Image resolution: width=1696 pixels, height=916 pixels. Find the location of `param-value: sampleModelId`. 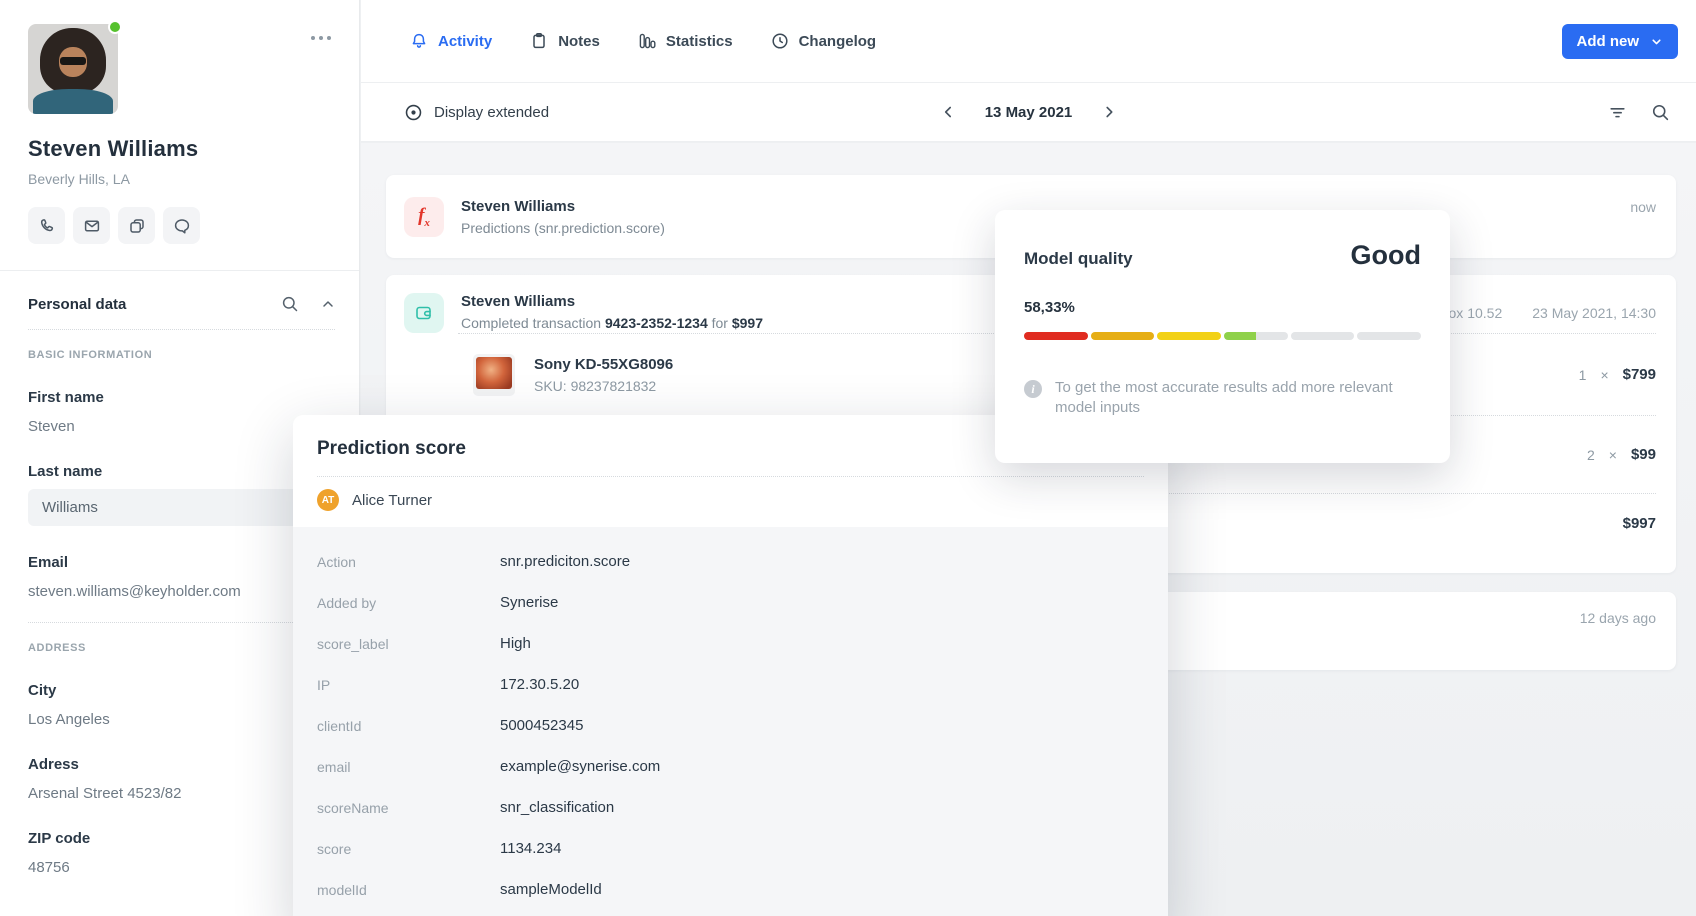

param-value: sampleModelId is located at coordinates (551, 889).